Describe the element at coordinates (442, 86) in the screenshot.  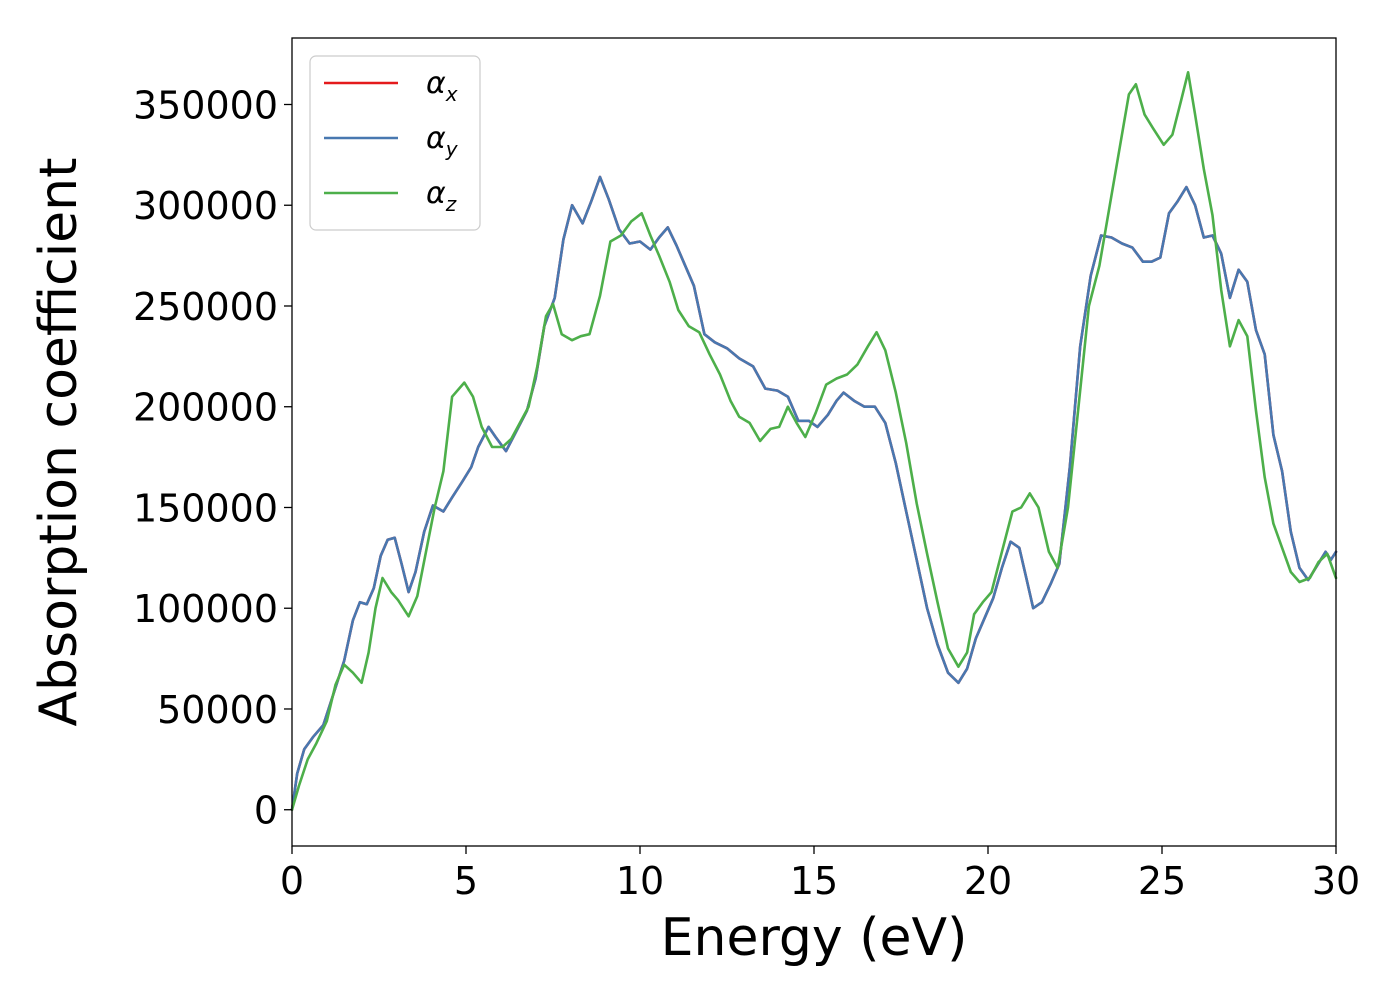
I see `legend-label-x: αx` at that location.